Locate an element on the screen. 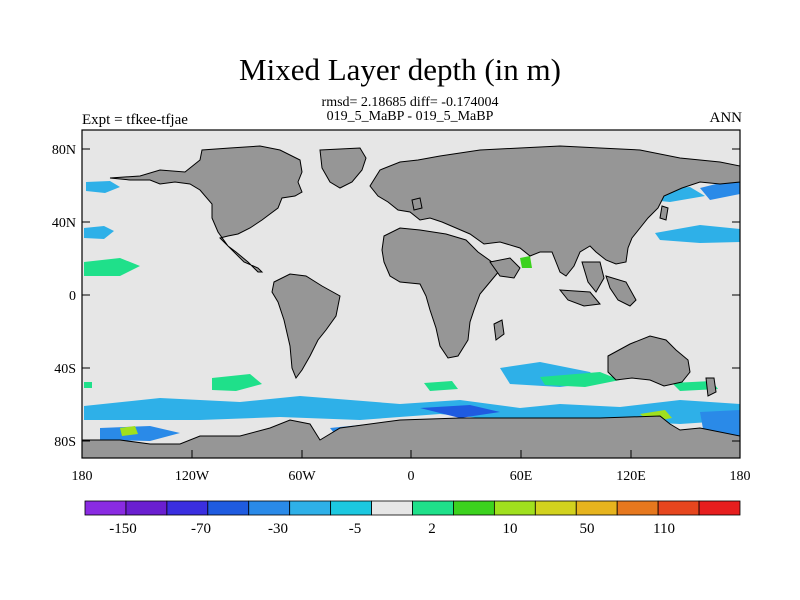 Image resolution: width=800 pixels, height=600 pixels. lon-tick-label: 120E is located at coordinates (631, 476).